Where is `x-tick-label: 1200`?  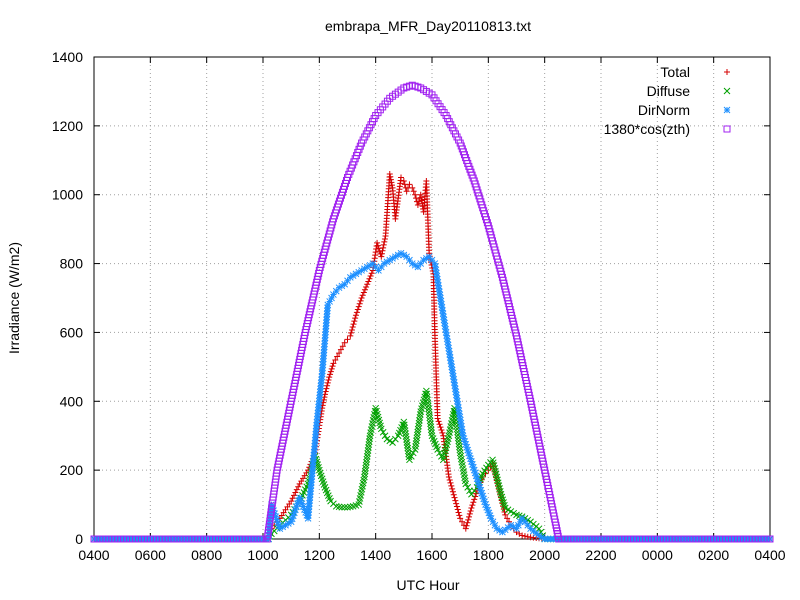
x-tick-label: 1200 is located at coordinates (319, 555).